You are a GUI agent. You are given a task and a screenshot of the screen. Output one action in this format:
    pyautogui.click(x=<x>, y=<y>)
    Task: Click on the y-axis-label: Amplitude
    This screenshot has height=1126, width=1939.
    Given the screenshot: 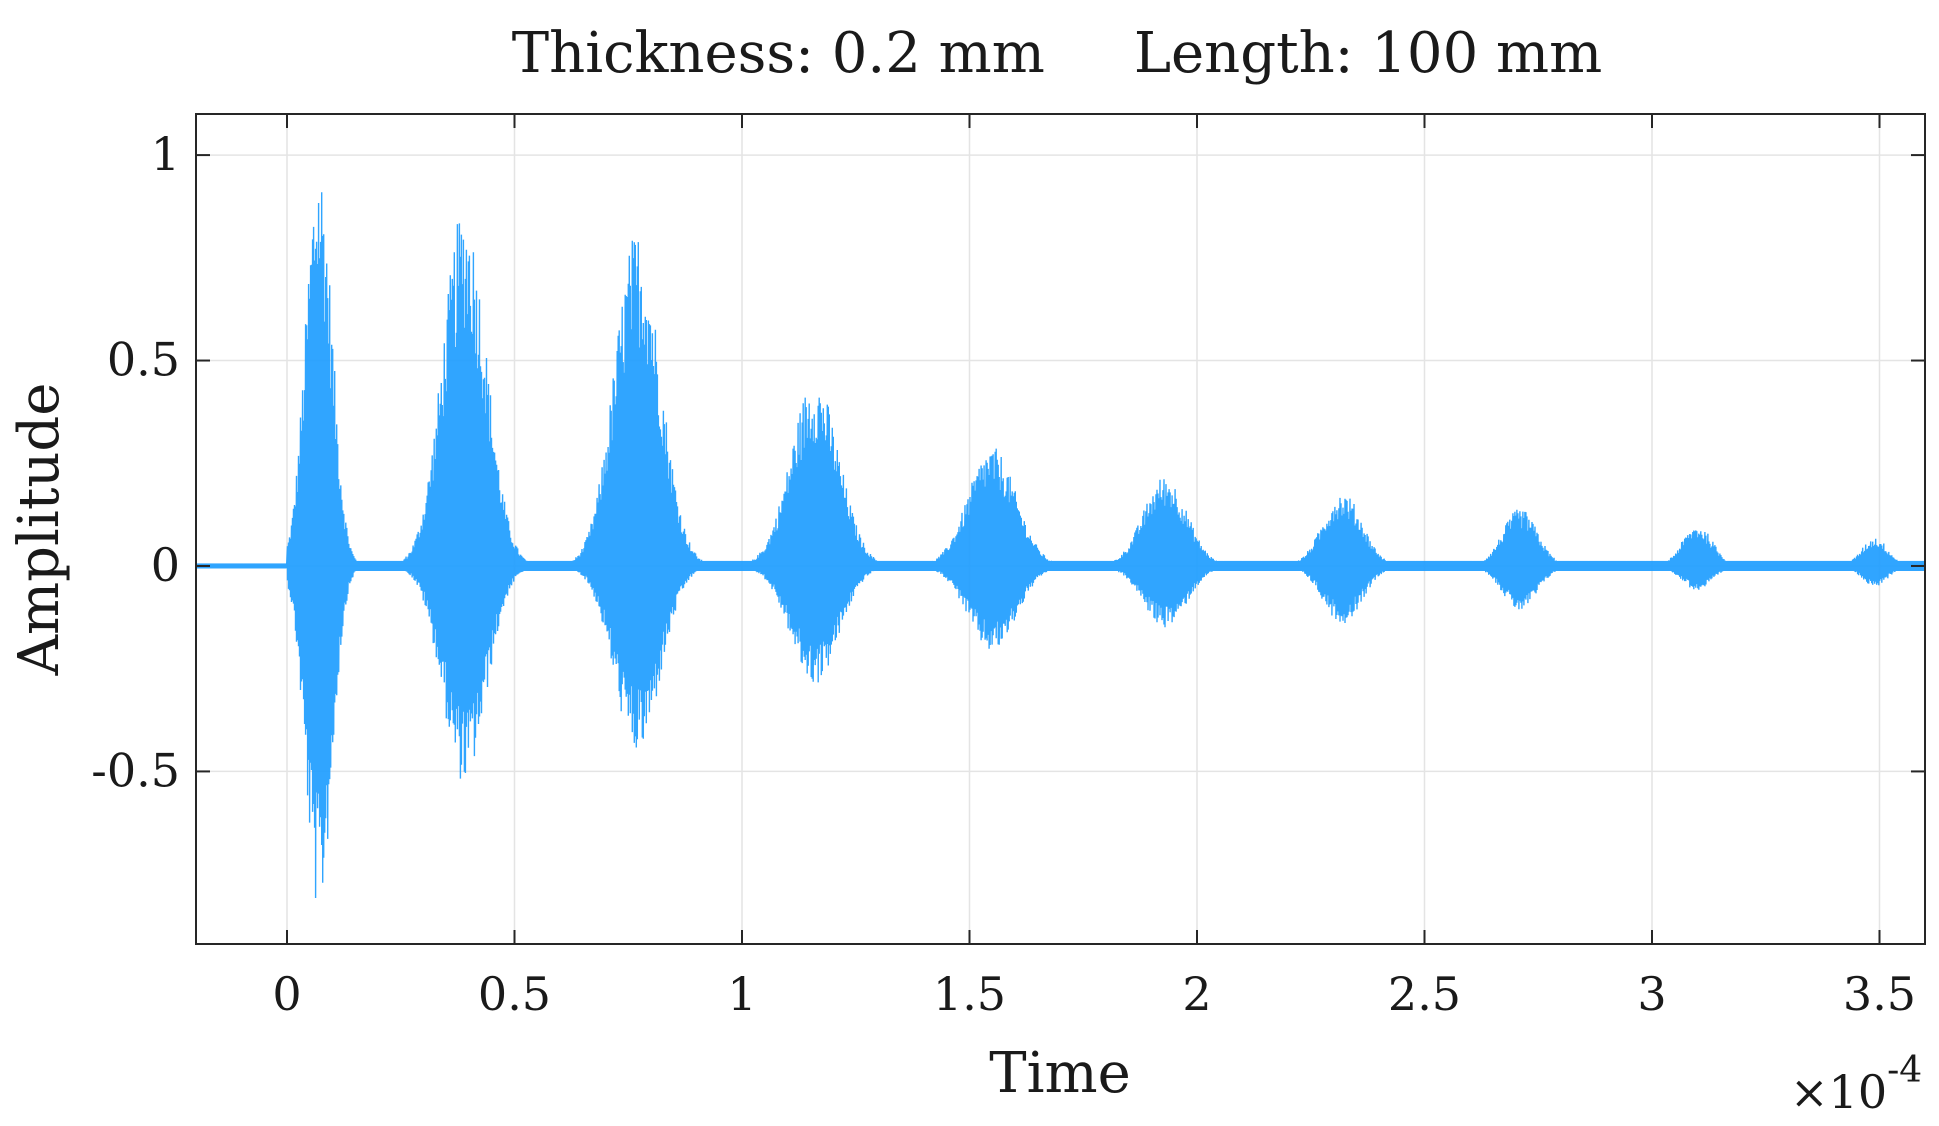 What is the action you would take?
    pyautogui.click(x=39, y=530)
    